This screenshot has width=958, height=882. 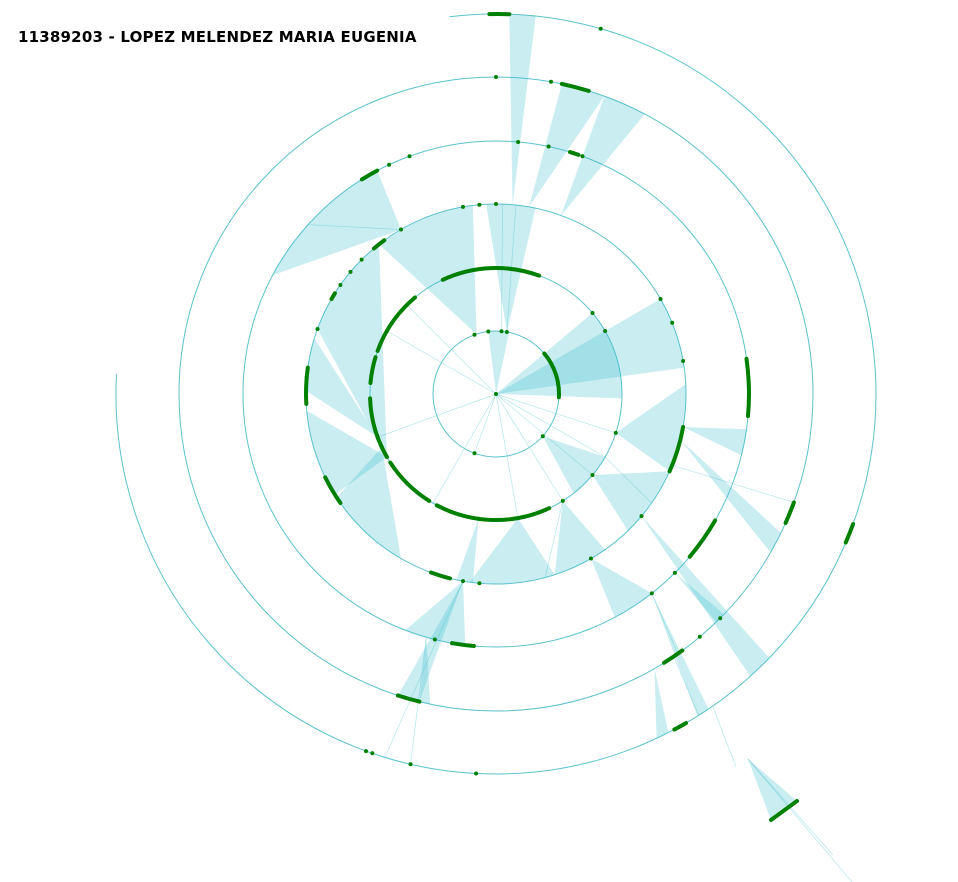 What do you see at coordinates (217, 37) in the screenshot?
I see `diagram-title: 11389203 - LOPEZ MELENDEZ MARIA EUGENIA` at bounding box center [217, 37].